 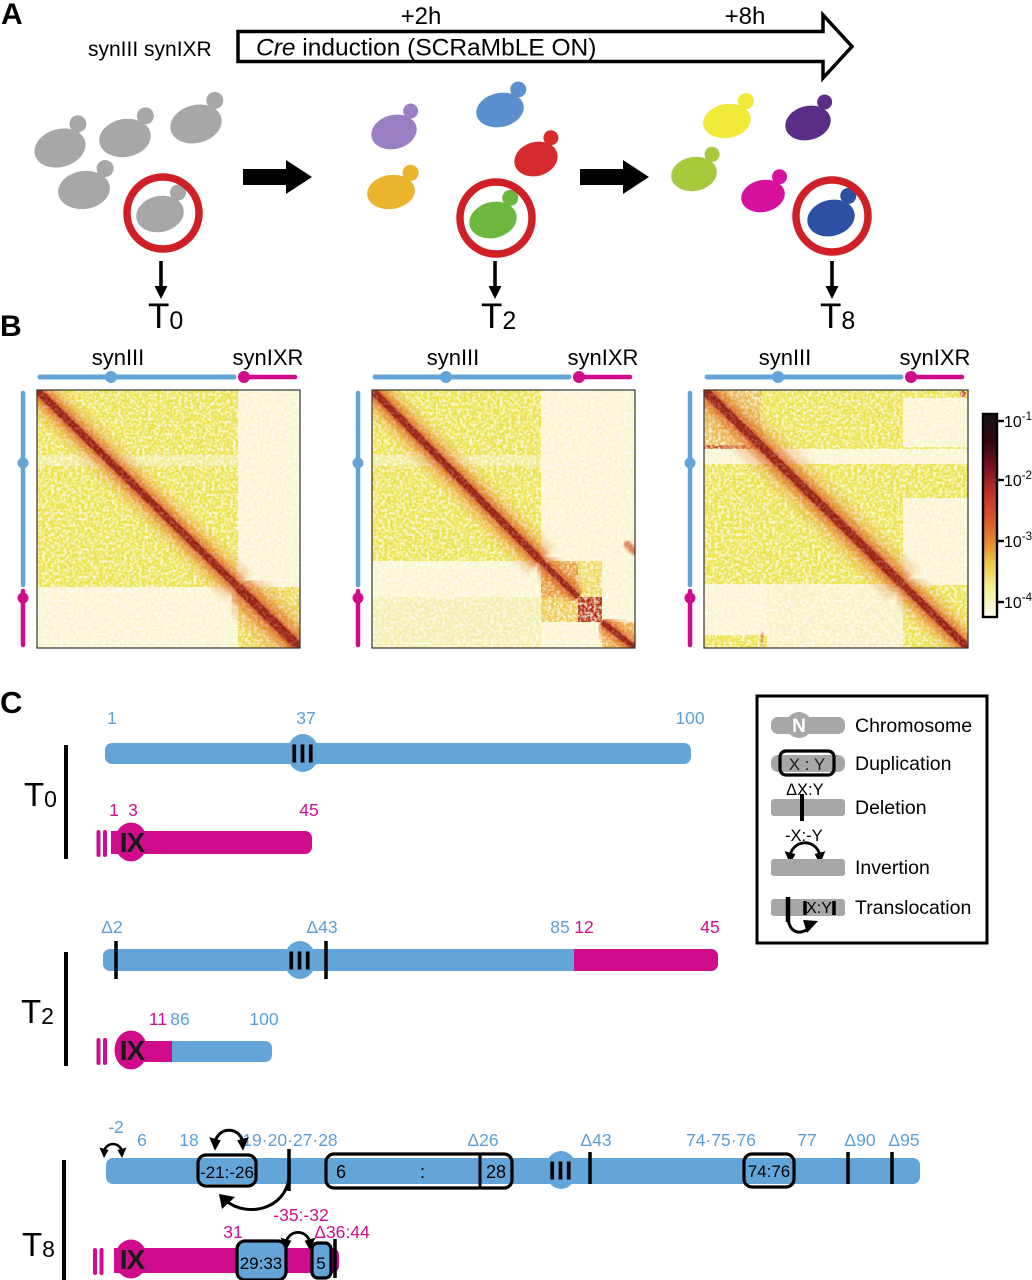 I want to click on svg-text: 37, so click(x=305, y=718).